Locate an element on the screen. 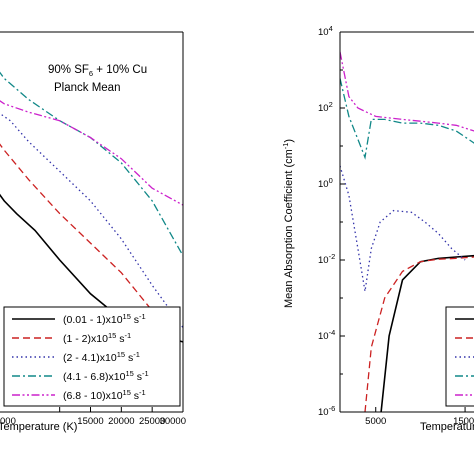  left-x-tick-label: 30000 is located at coordinates (173, 421).